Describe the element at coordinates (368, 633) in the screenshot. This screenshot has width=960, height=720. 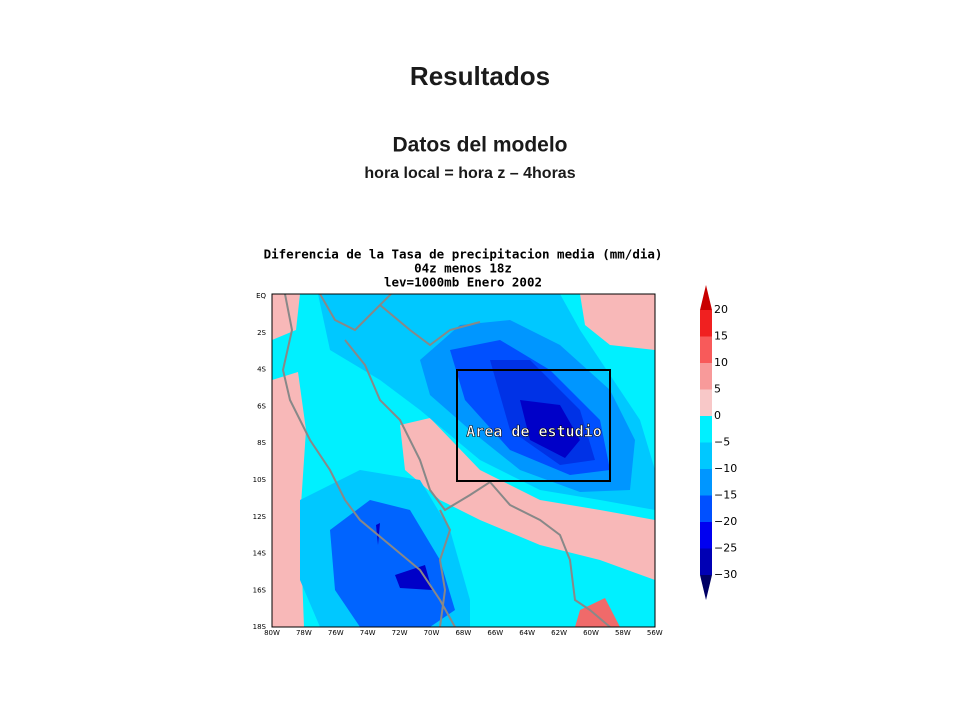
I see `lon-label: 74W` at that location.